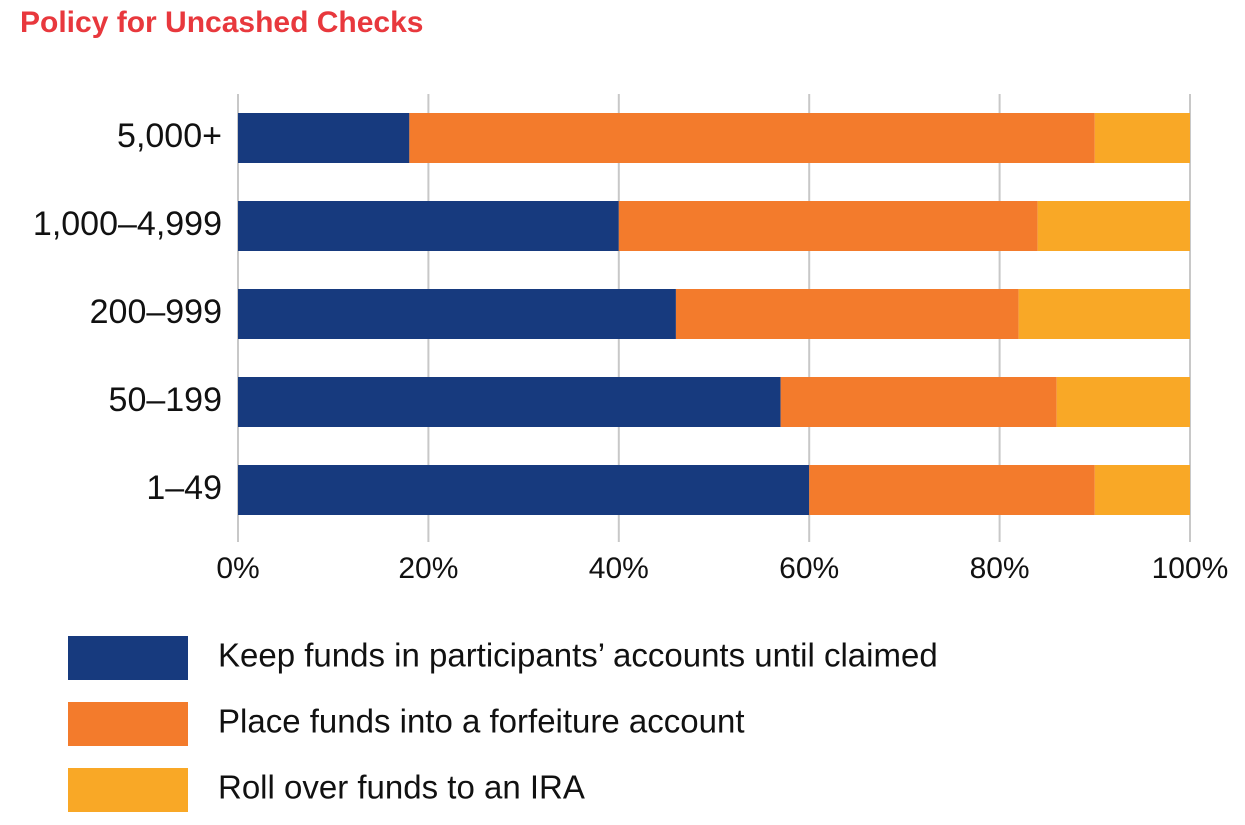 This screenshot has height=825, width=1245. Describe the element at coordinates (809, 568) in the screenshot. I see `x-tick-label: 60%` at that location.